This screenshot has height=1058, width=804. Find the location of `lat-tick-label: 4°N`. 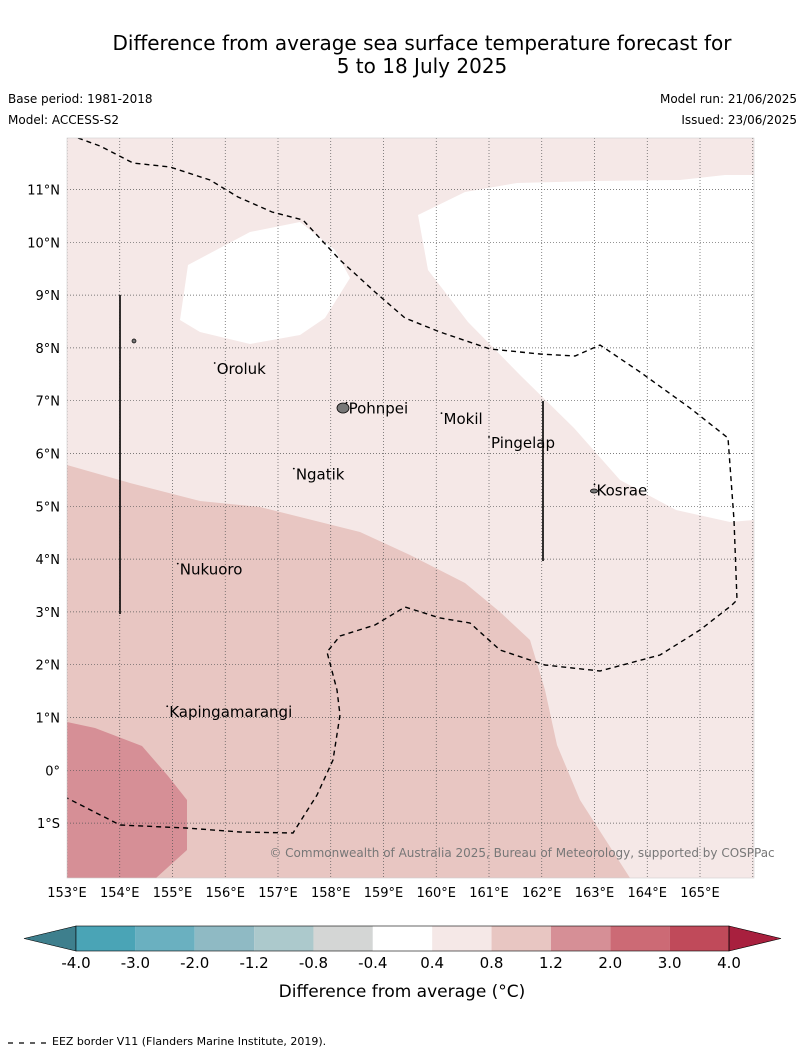

lat-tick-label: 4°N is located at coordinates (48, 560).